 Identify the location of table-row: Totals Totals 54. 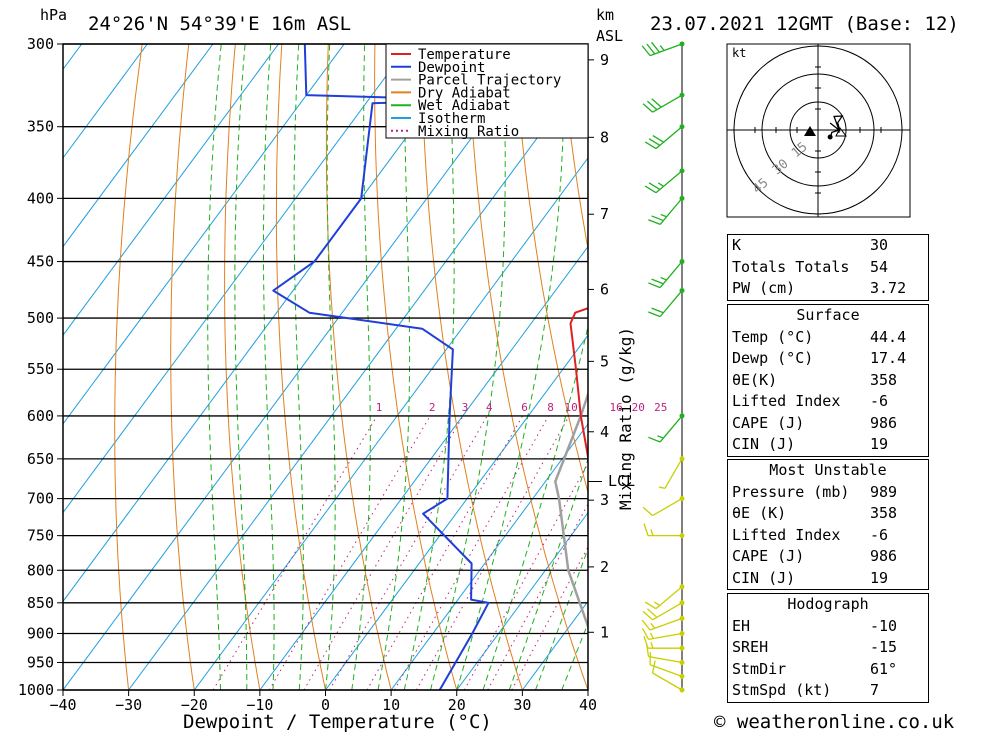
(810, 266).